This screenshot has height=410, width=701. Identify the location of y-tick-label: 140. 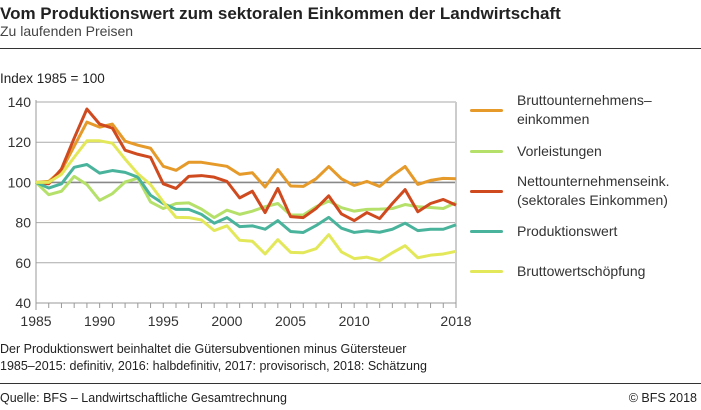
(20, 102).